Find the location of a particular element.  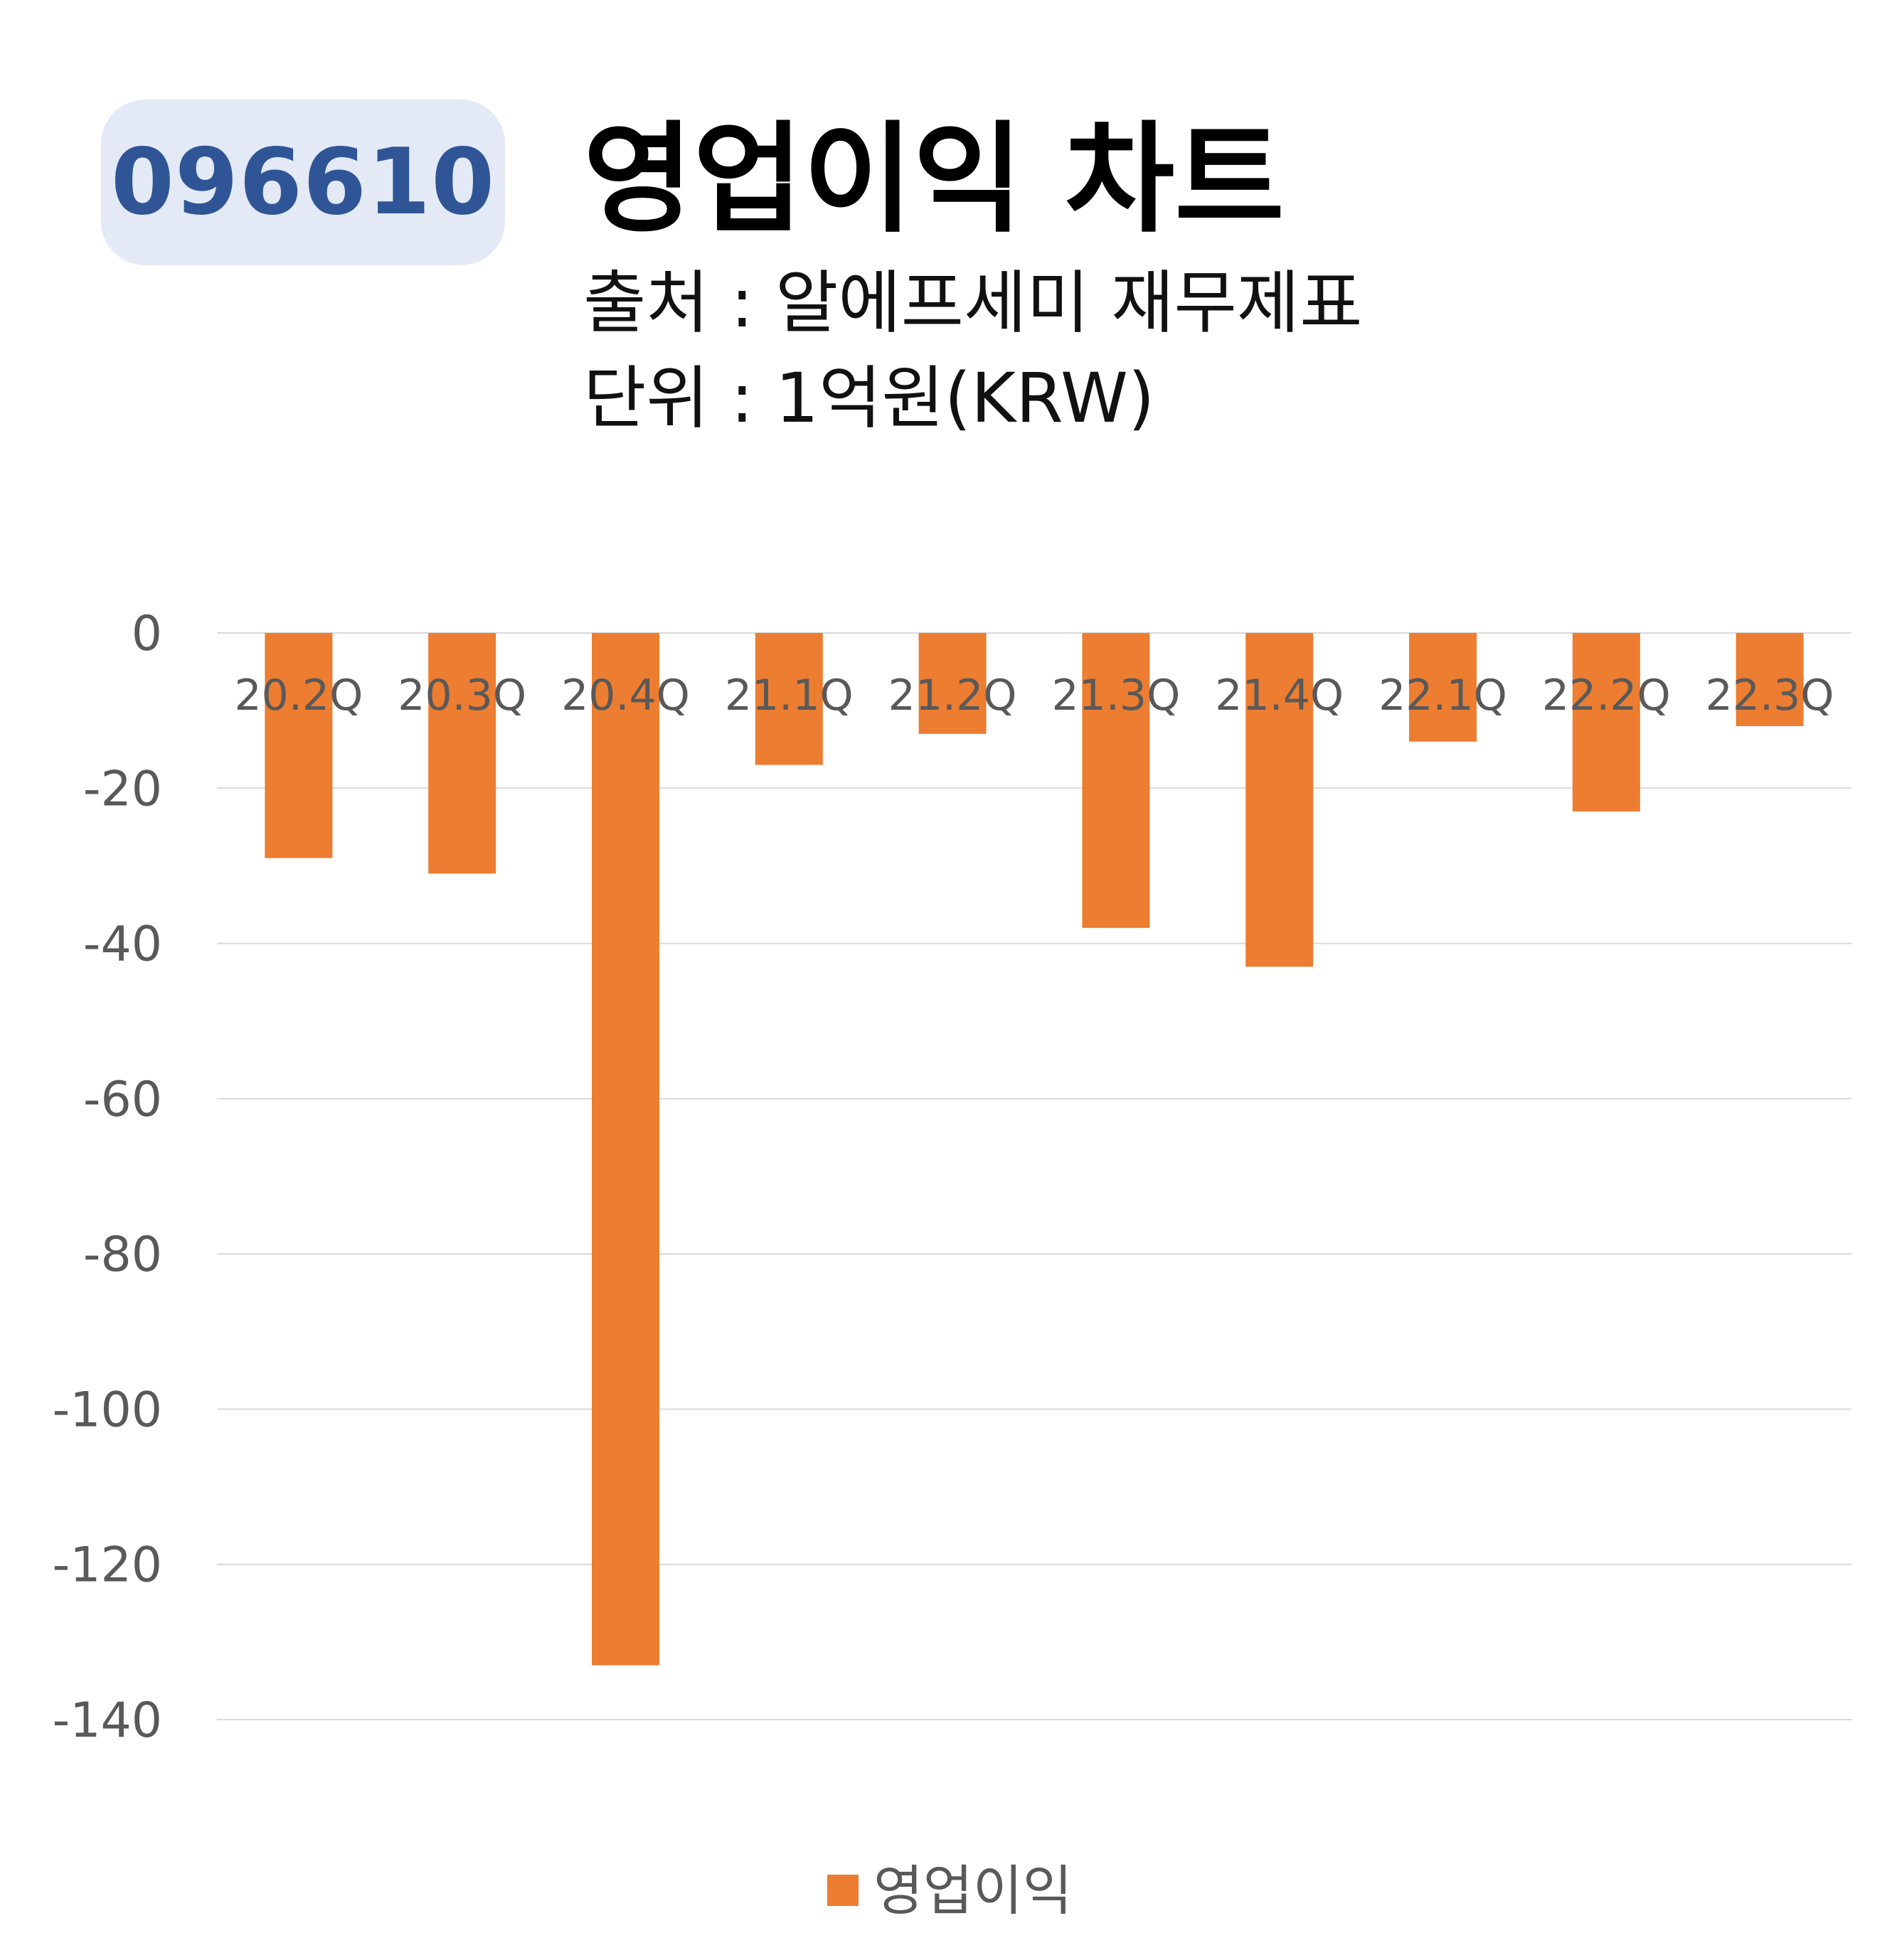

y-axis-tick-labels: 0 -20 -40 -60 -80 -100 -120 -140 is located at coordinates (108, 1177).